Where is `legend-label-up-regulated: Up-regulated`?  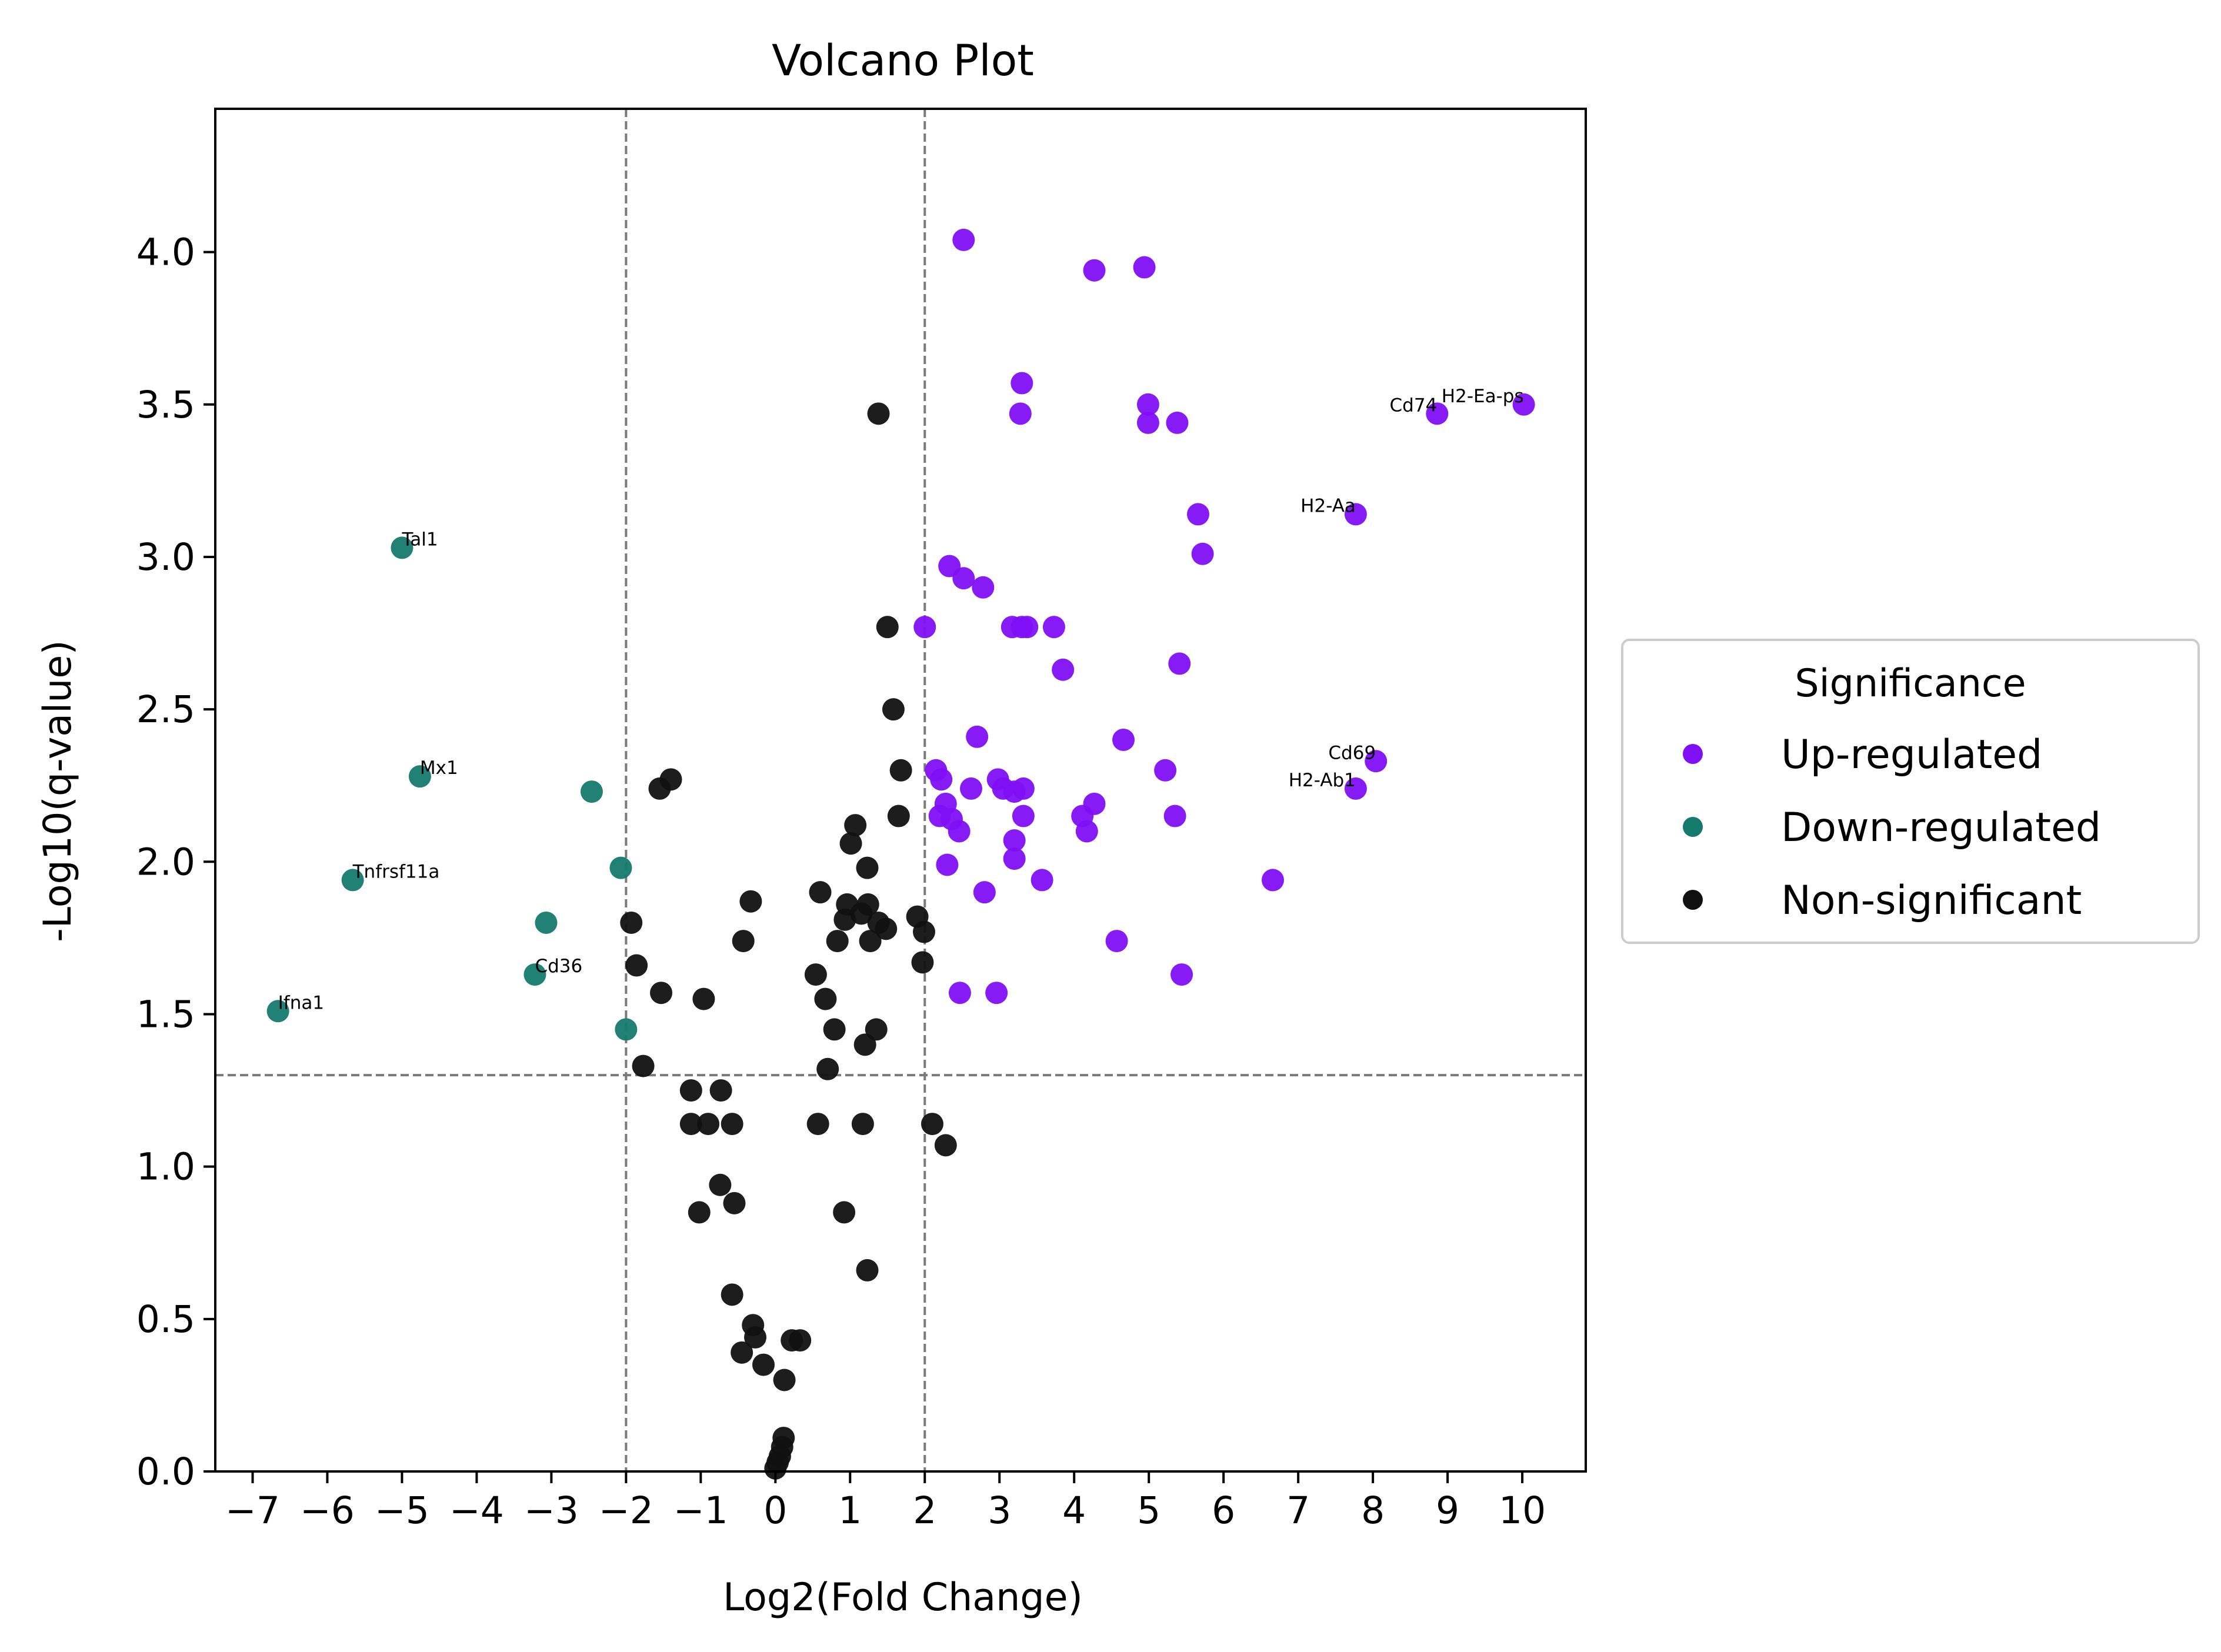 legend-label-up-regulated: Up-regulated is located at coordinates (1911, 755).